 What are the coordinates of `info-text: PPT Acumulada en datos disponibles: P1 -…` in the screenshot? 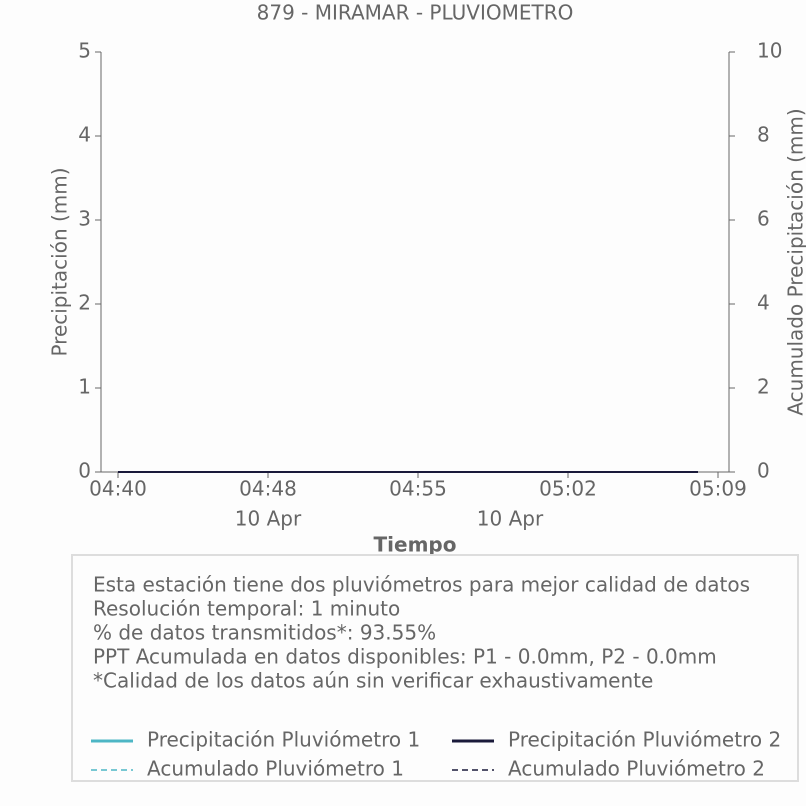 It's located at (405, 657).